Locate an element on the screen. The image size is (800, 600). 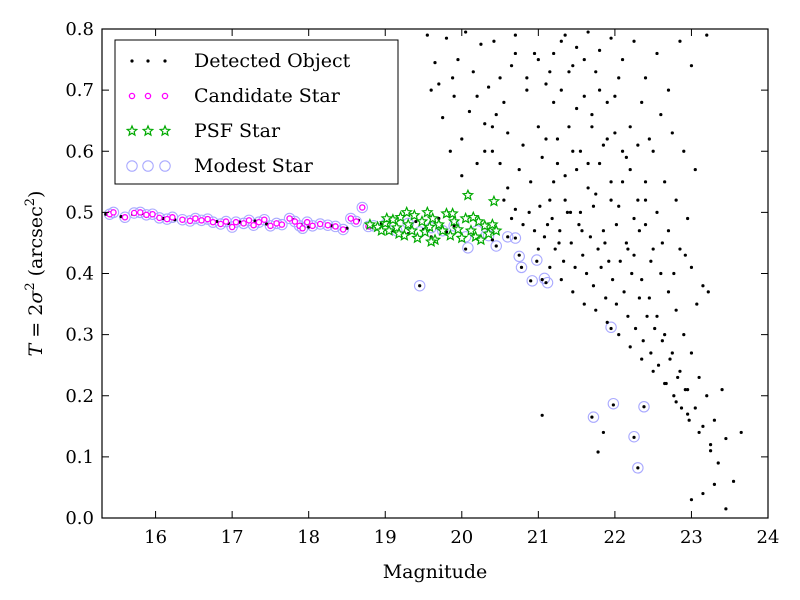
legend-box is located at coordinates (256, 112).